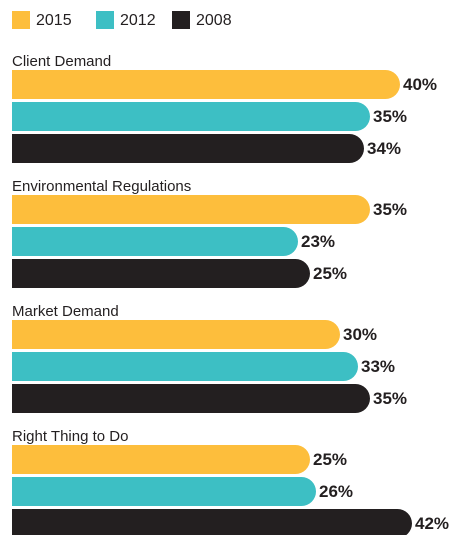 The image size is (468, 540). What do you see at coordinates (65, 311) in the screenshot?
I see `category-label: Market Demand` at bounding box center [65, 311].